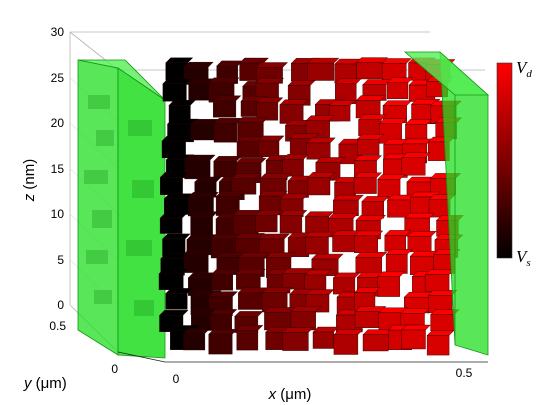  Describe the element at coordinates (121, 209) in the screenshot. I see `source-contact` at that location.